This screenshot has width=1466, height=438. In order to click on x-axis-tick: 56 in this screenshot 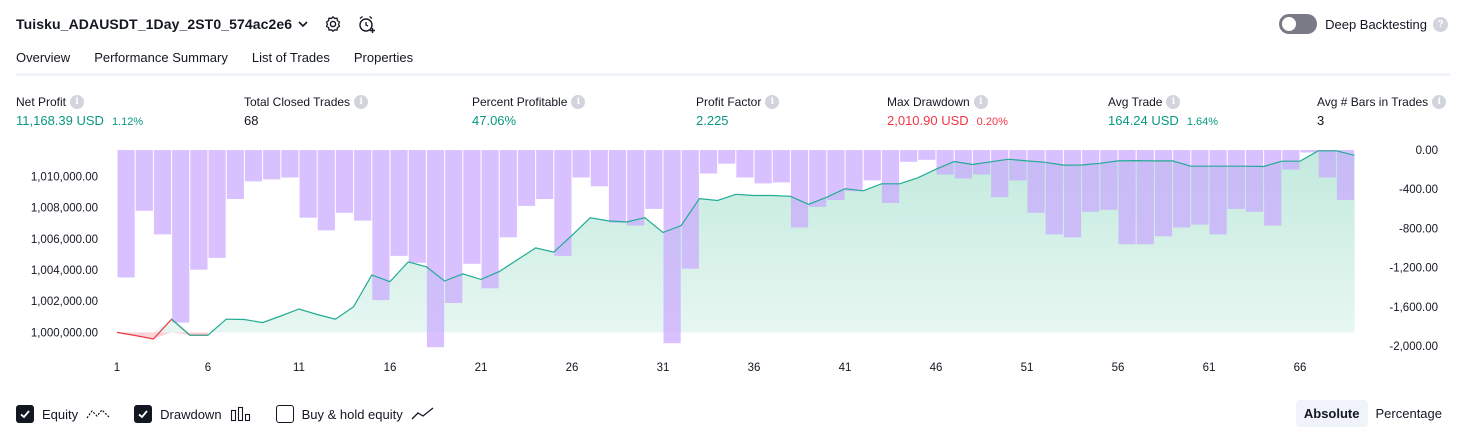, I will do `click(1118, 368)`.